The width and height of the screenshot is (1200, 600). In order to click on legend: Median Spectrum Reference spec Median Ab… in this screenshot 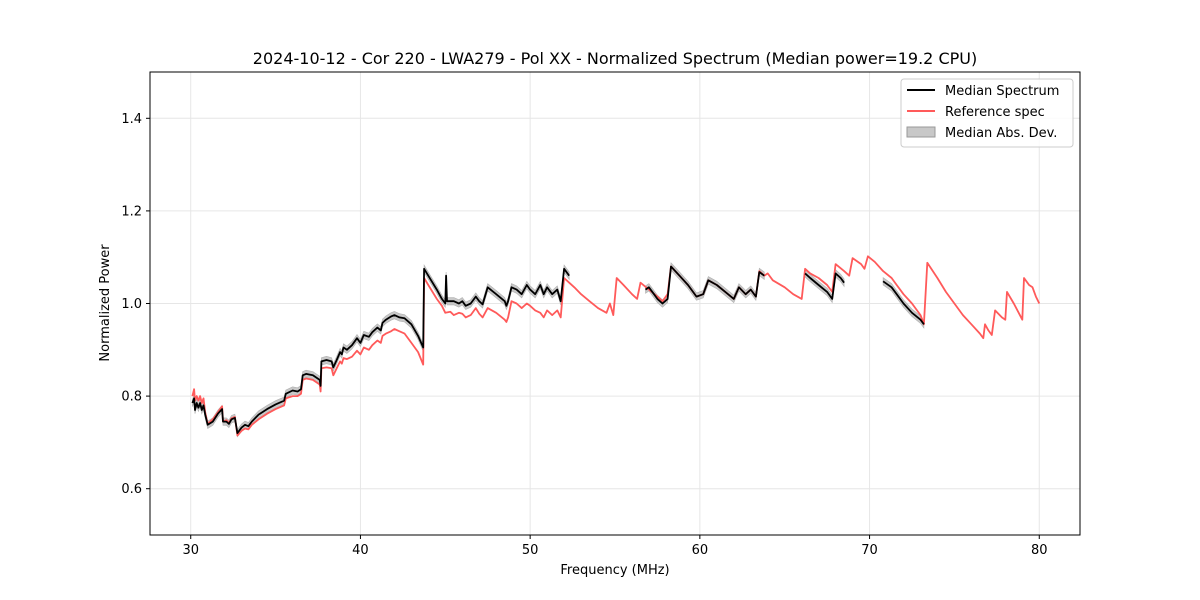, I will do `click(987, 113)`.